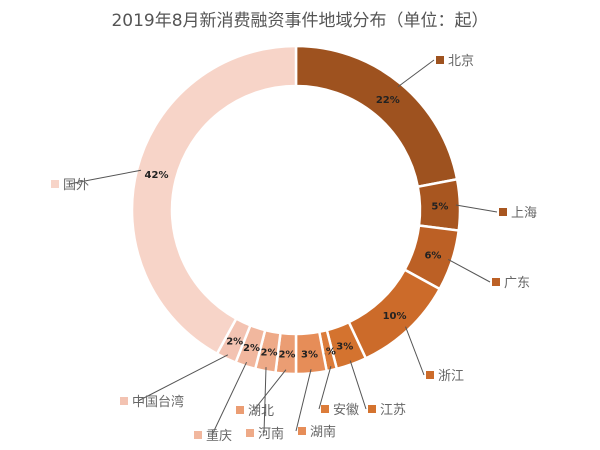 Image resolution: width=600 pixels, height=450 pixels. What do you see at coordinates (251, 348) in the screenshot?
I see `data-label-9: 2%` at bounding box center [251, 348].